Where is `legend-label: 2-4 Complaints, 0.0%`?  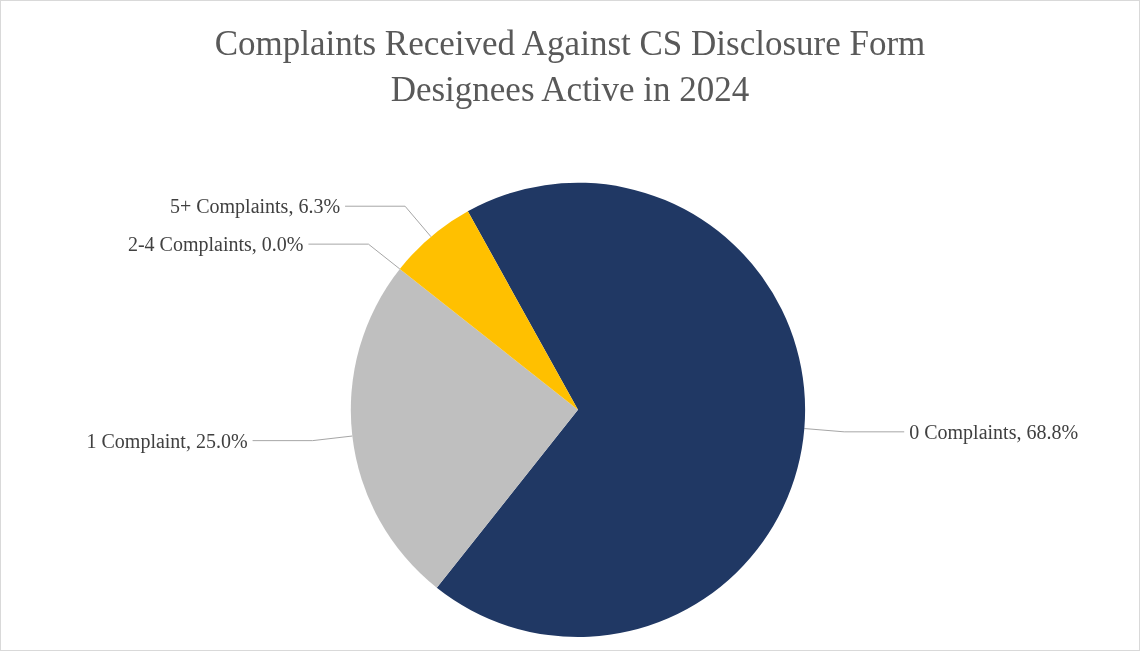 legend-label: 2-4 Complaints, 0.0% is located at coordinates (215, 245).